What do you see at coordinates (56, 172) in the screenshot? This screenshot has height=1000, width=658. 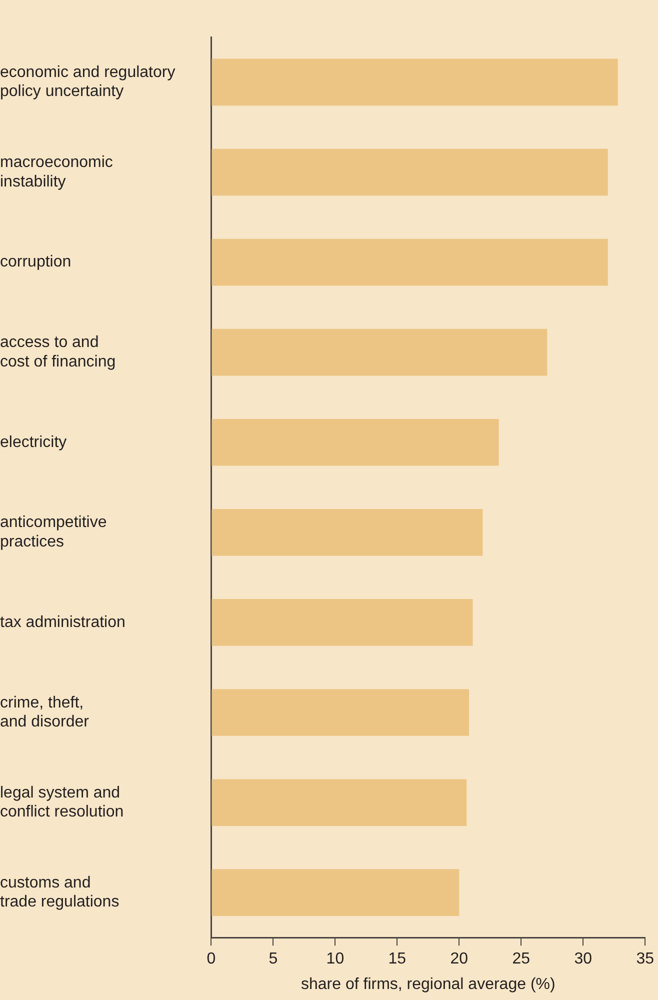 I see `y-tick-label: macroeconomic instability` at bounding box center [56, 172].